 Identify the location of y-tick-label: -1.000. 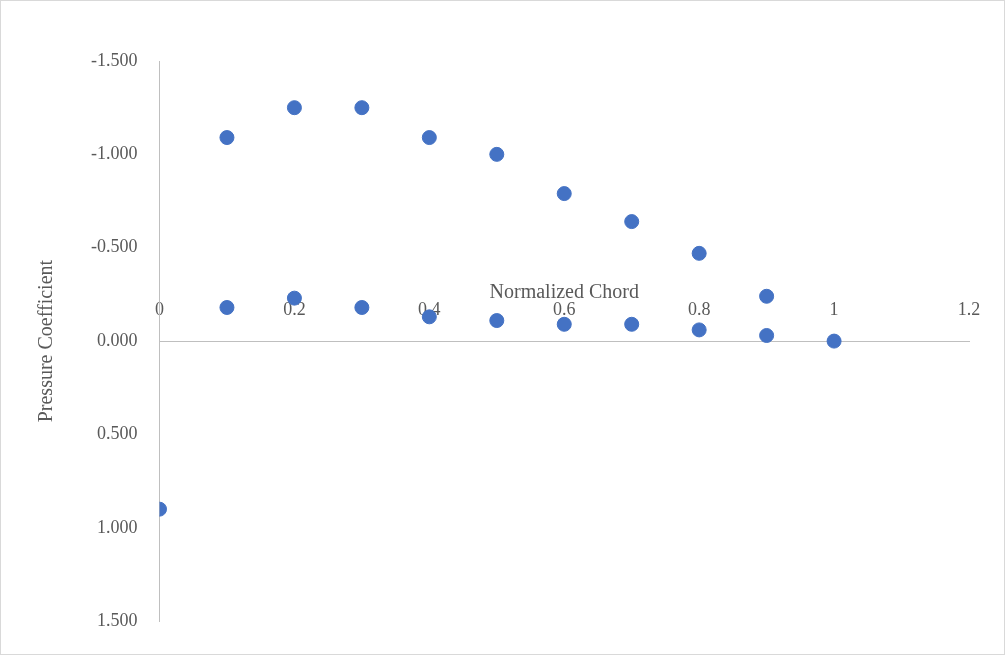
(114, 153).